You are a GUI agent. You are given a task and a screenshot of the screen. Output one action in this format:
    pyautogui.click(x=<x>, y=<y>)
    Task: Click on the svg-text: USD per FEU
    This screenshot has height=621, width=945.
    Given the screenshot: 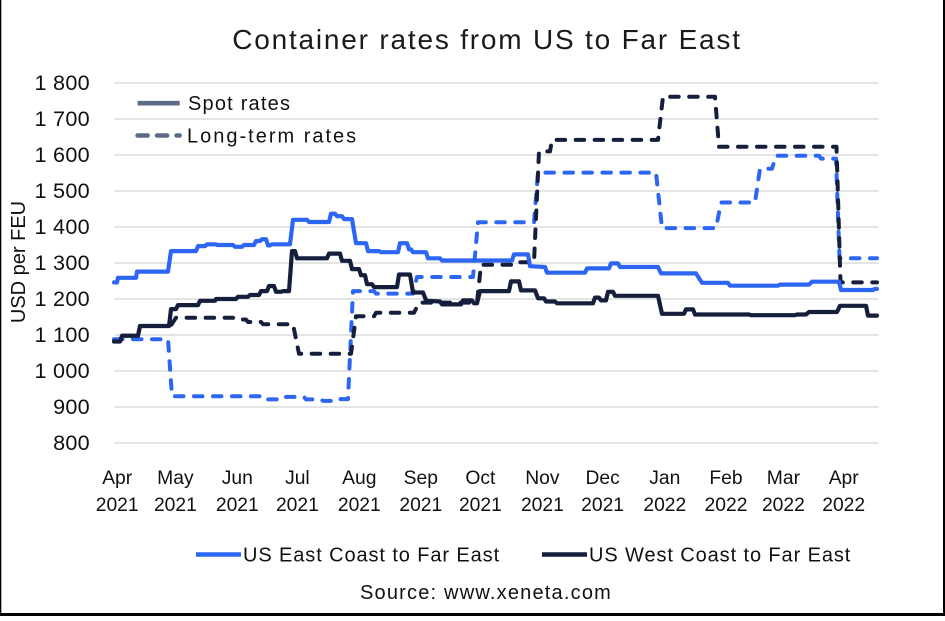 What is the action you would take?
    pyautogui.click(x=19, y=262)
    